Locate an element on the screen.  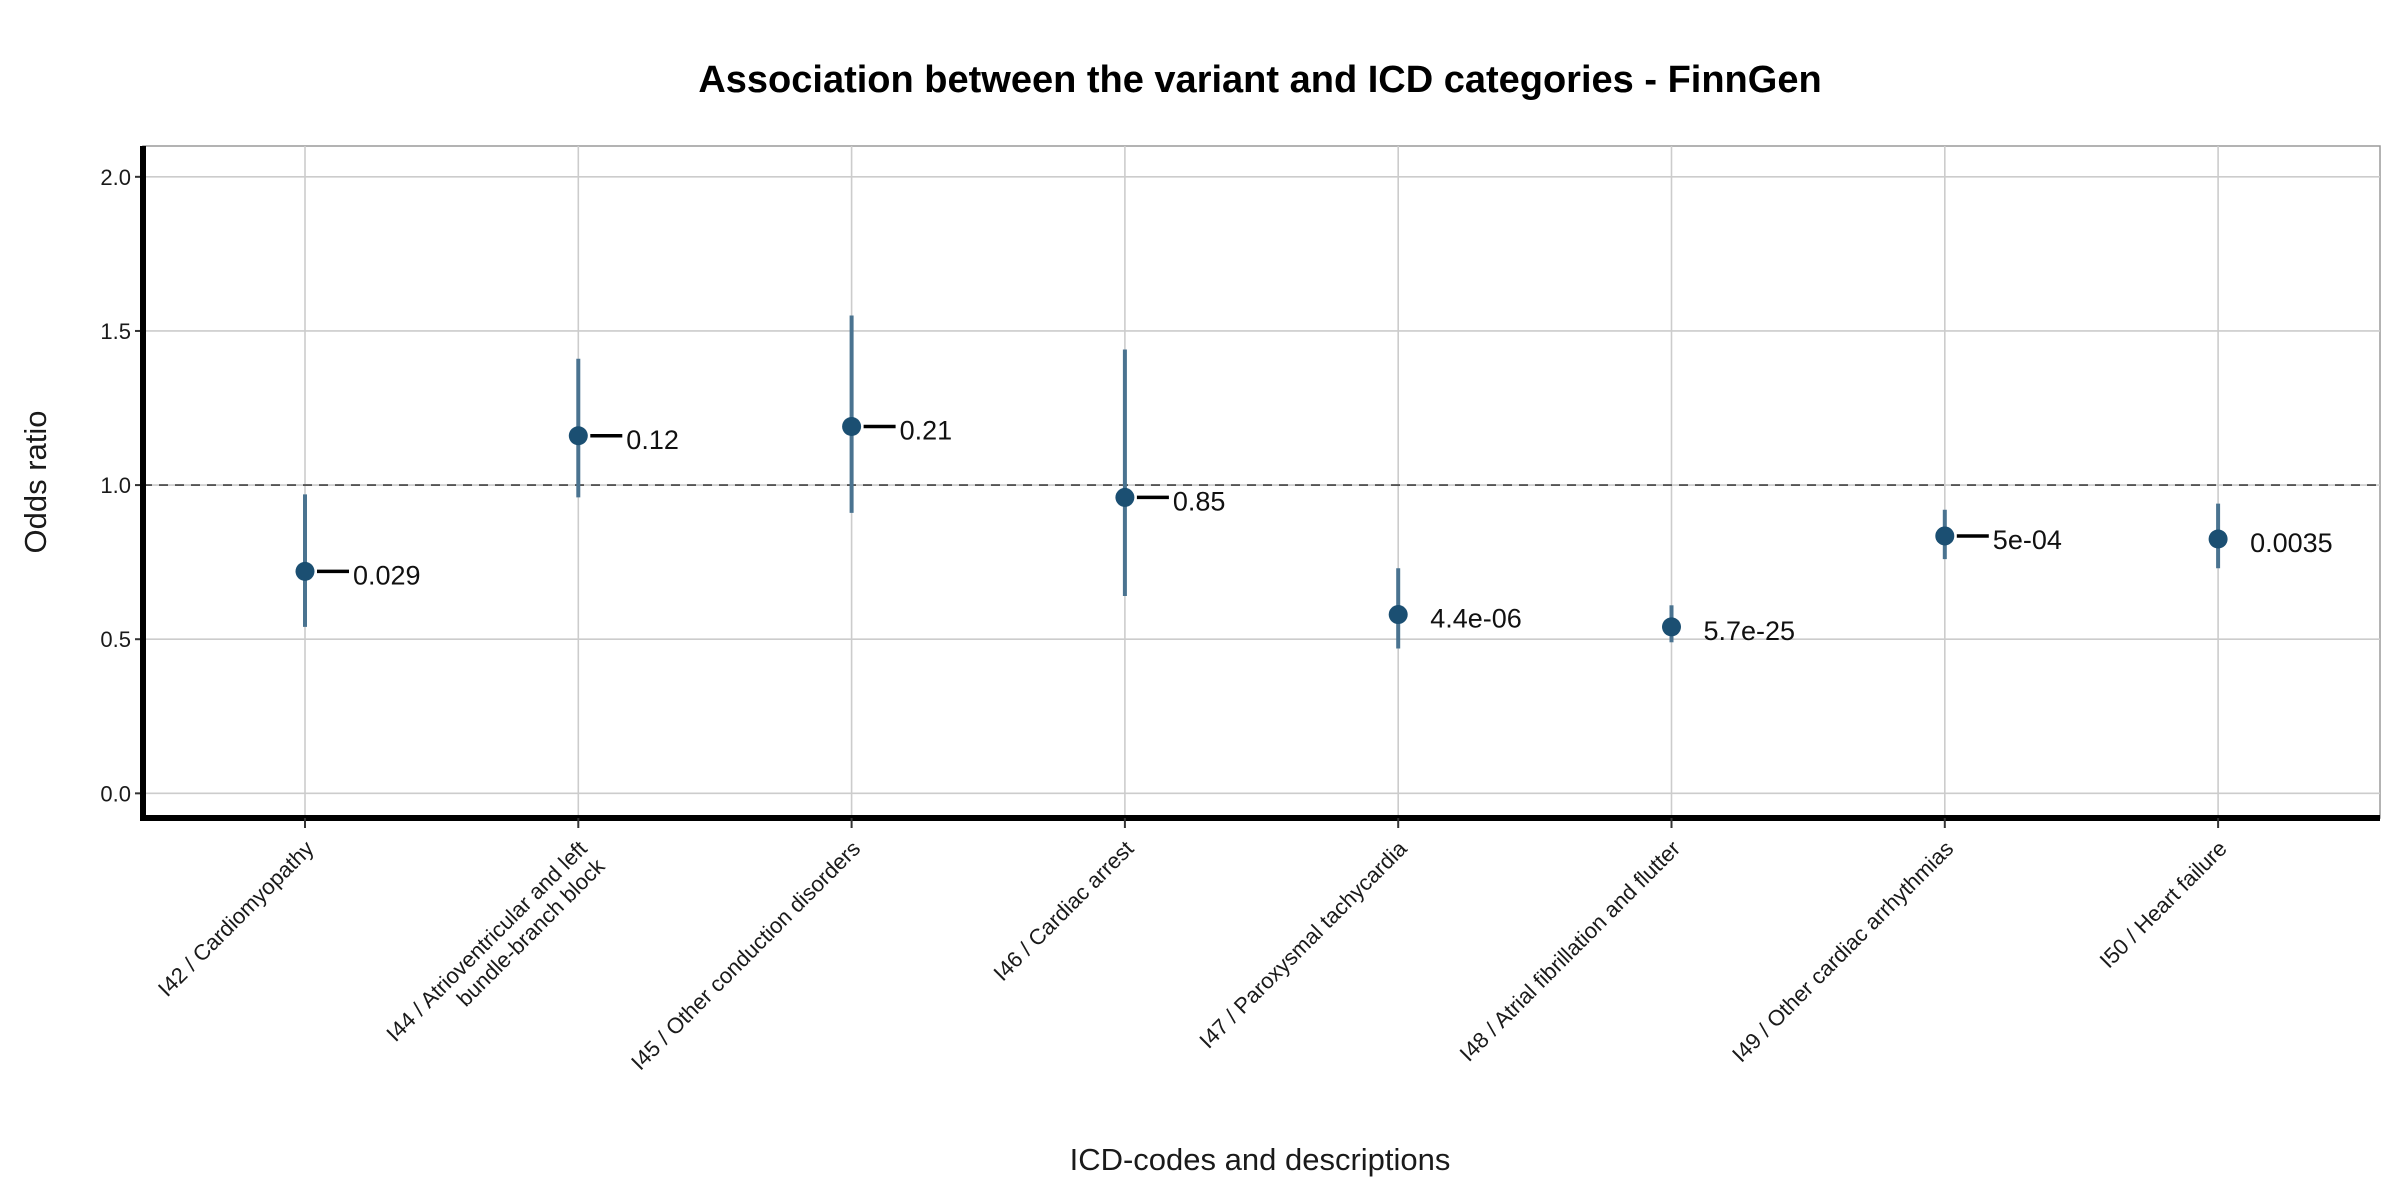
p-value-label: 0.85 is located at coordinates (1199, 501).